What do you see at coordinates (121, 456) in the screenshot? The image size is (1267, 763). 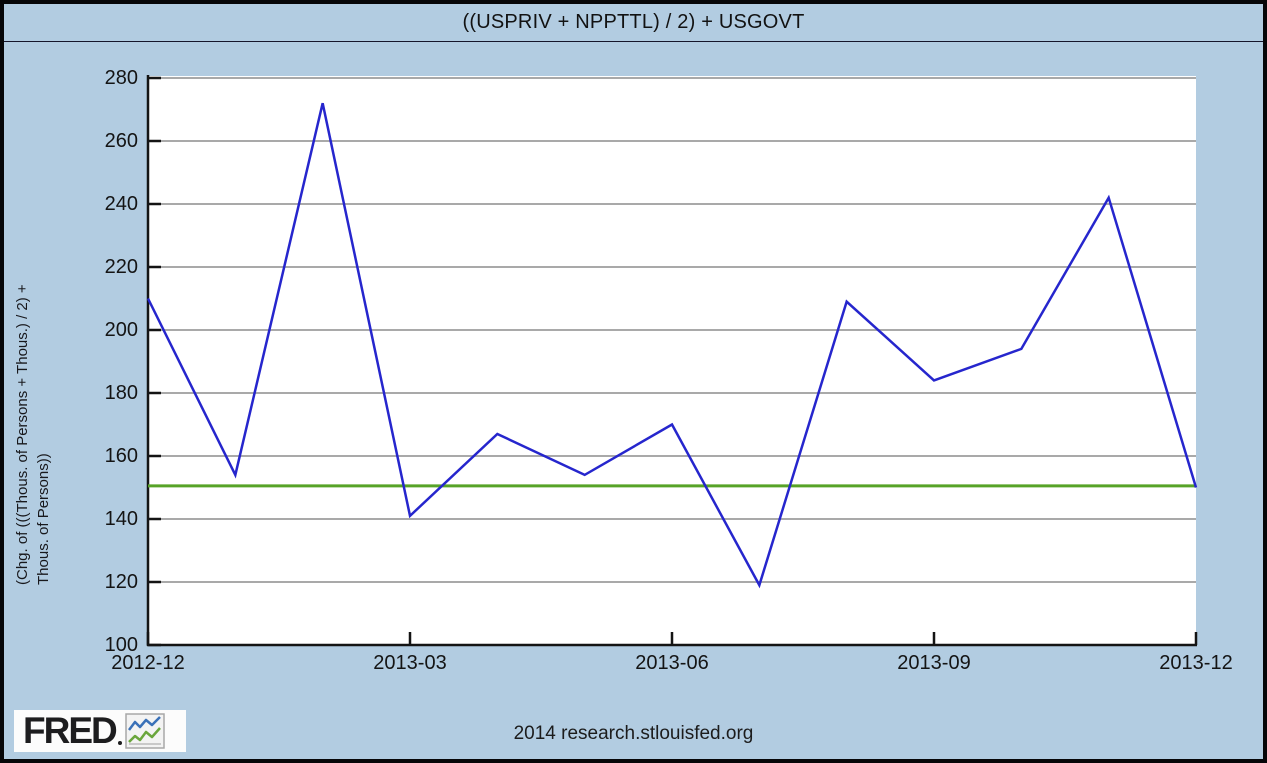 I see `y-tick-label: 160` at bounding box center [121, 456].